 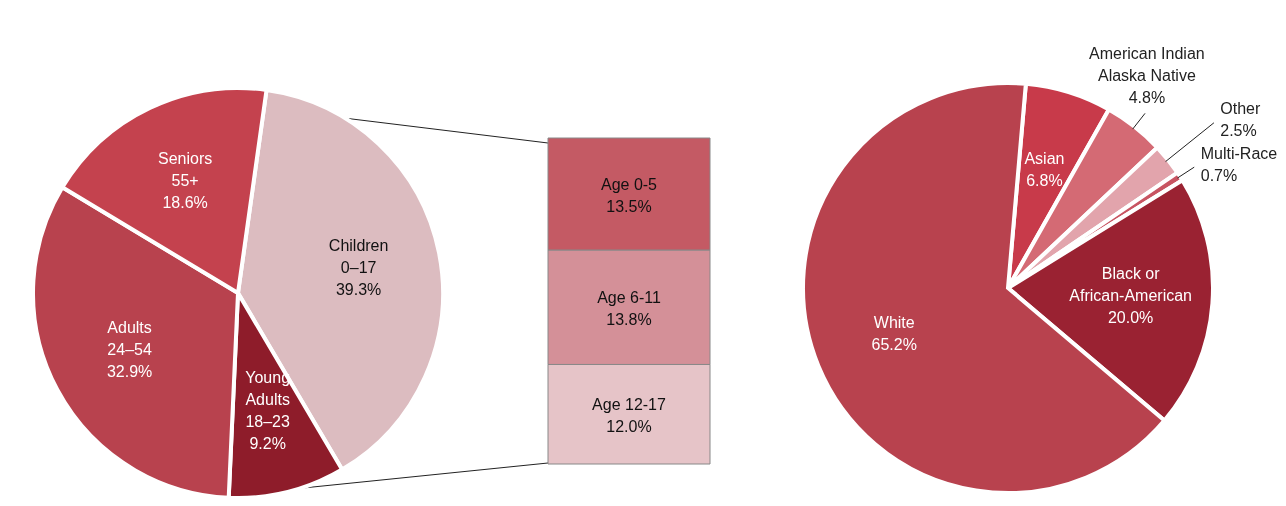 I want to click on slice-label: Asian, so click(x=1044, y=158).